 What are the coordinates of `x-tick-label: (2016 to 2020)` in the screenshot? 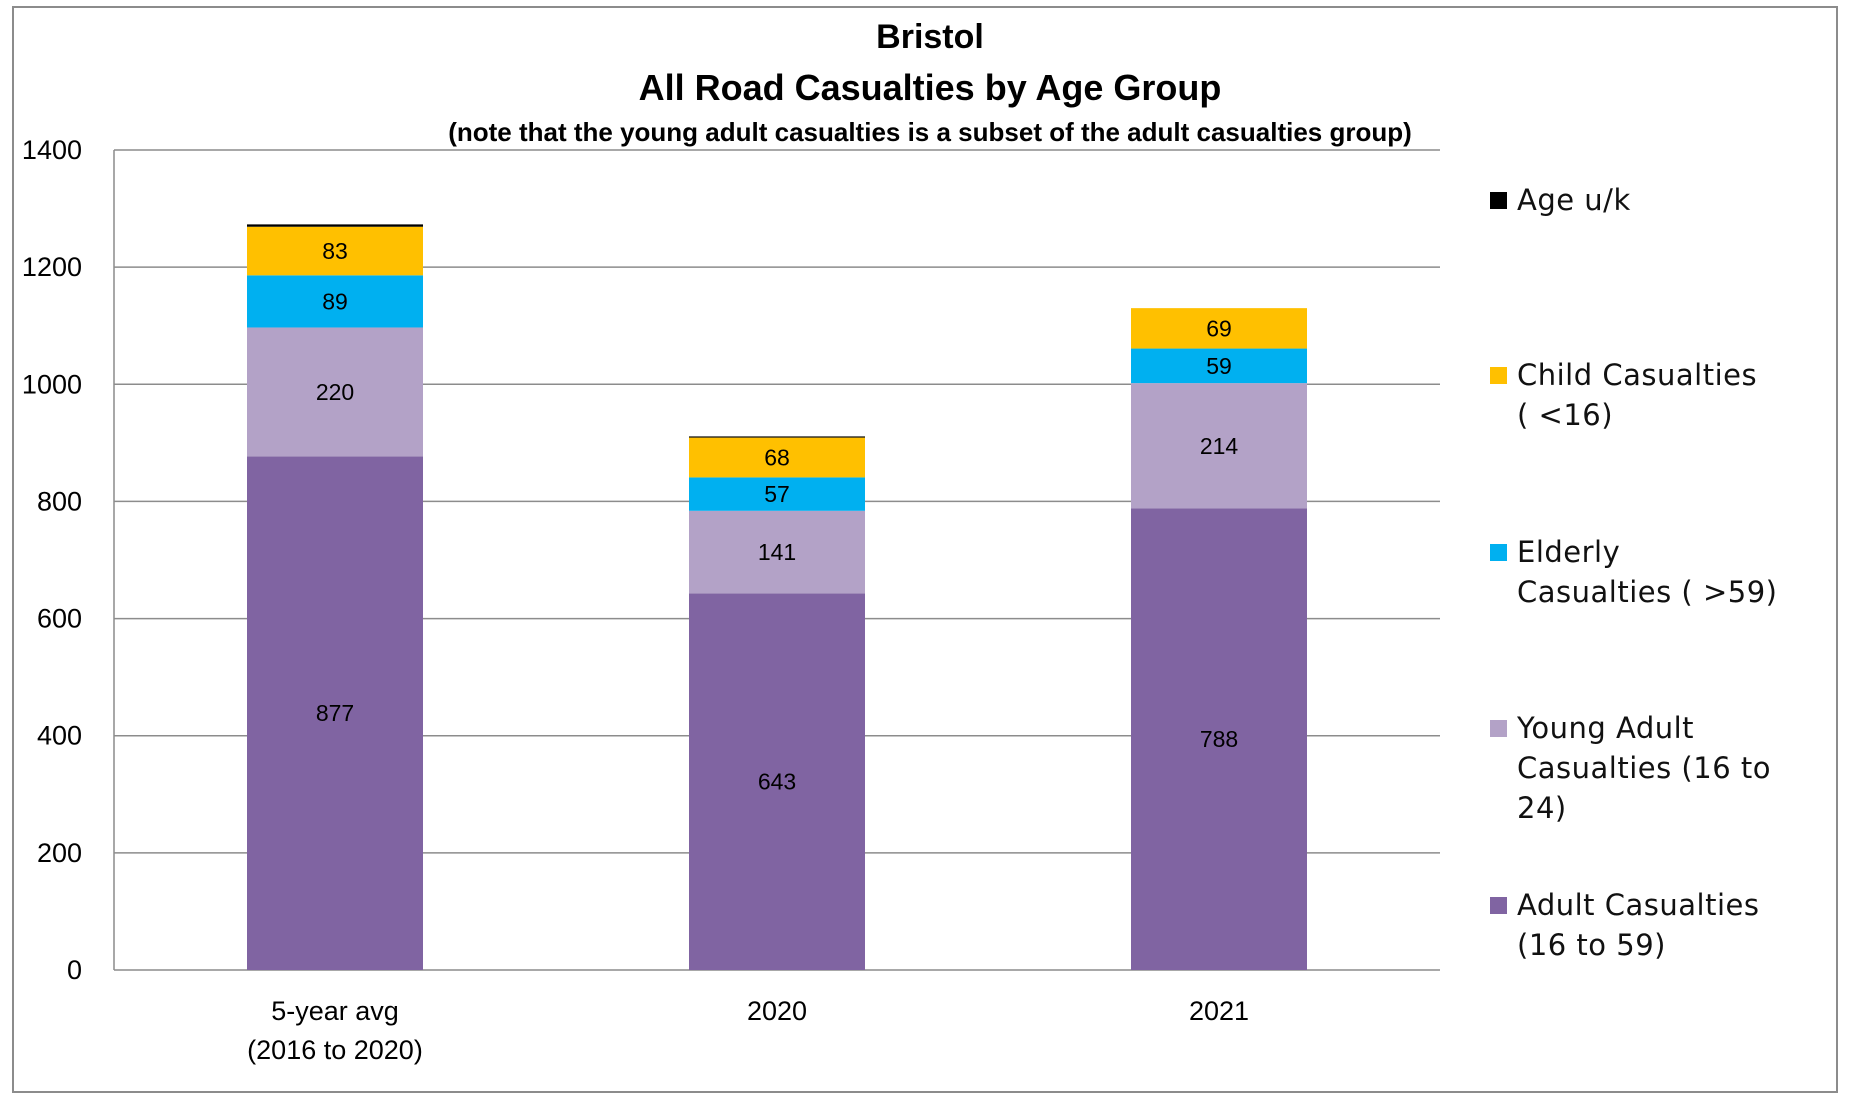 It's located at (335, 1050).